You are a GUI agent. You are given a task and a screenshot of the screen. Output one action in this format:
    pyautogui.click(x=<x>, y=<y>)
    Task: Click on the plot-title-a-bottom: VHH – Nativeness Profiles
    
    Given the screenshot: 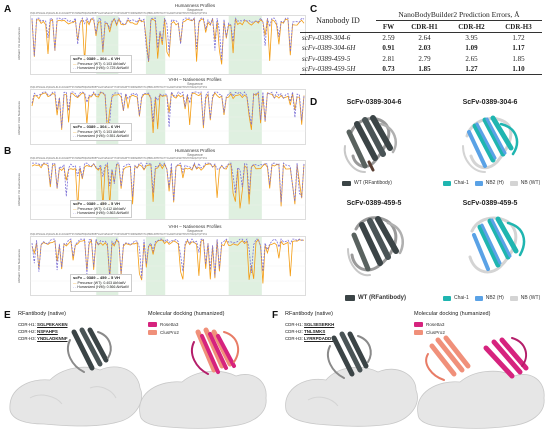 What is the action you would take?
    pyautogui.click(x=195, y=79)
    